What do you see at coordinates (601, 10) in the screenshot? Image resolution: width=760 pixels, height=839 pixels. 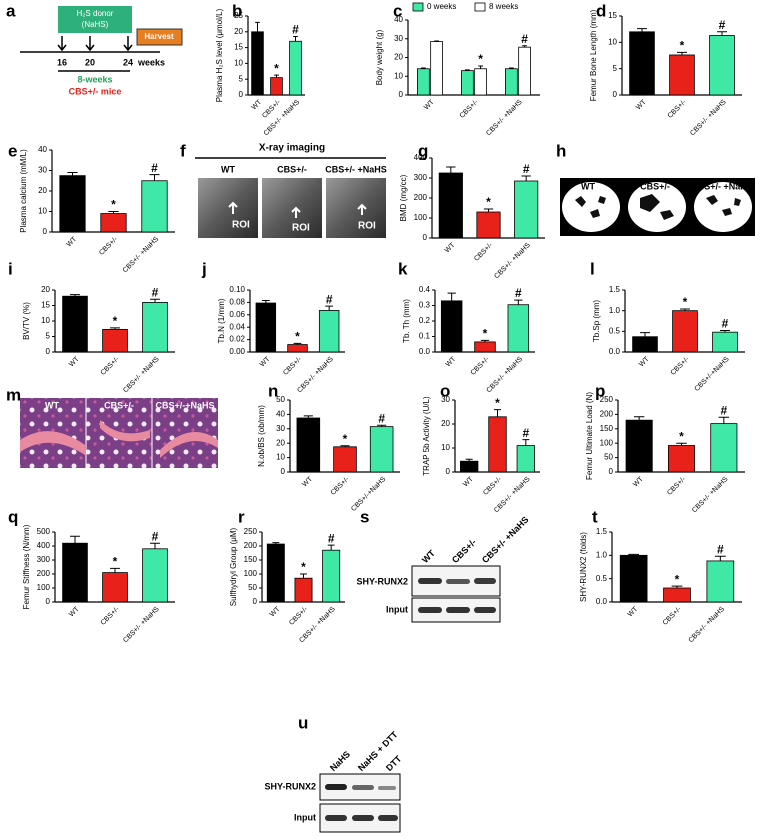 I see `panel-letter: d` at bounding box center [601, 10].